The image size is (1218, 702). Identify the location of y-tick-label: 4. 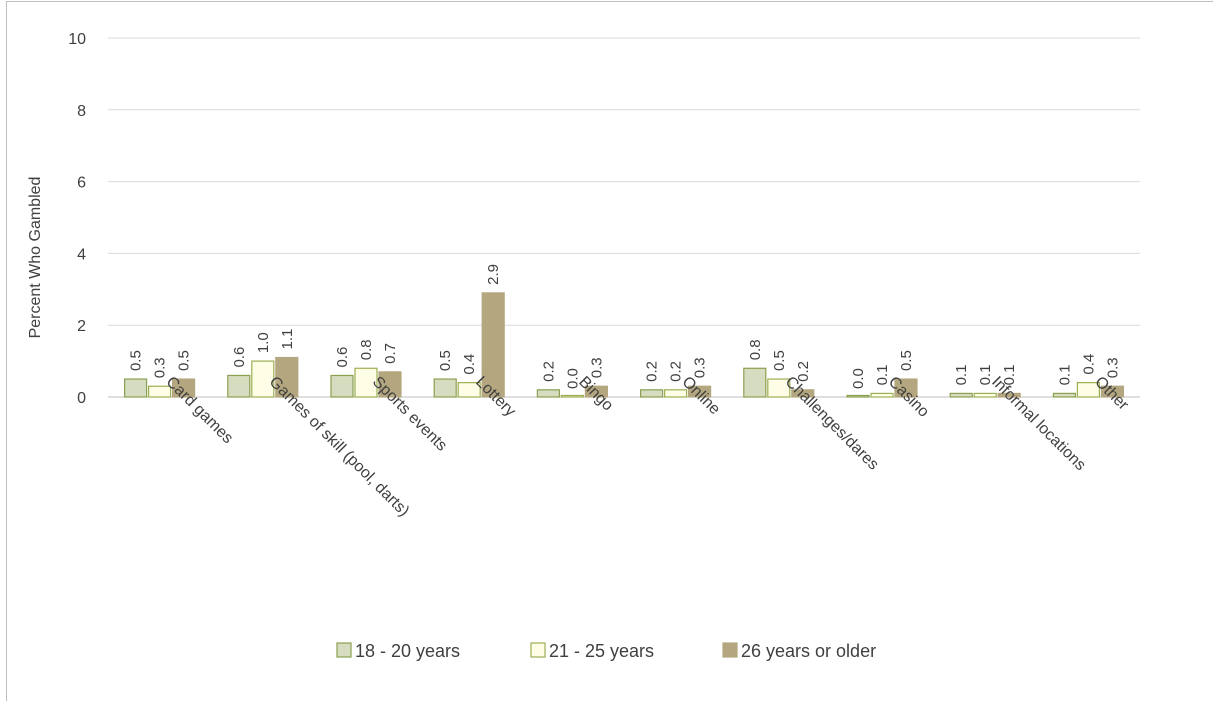
(81, 254).